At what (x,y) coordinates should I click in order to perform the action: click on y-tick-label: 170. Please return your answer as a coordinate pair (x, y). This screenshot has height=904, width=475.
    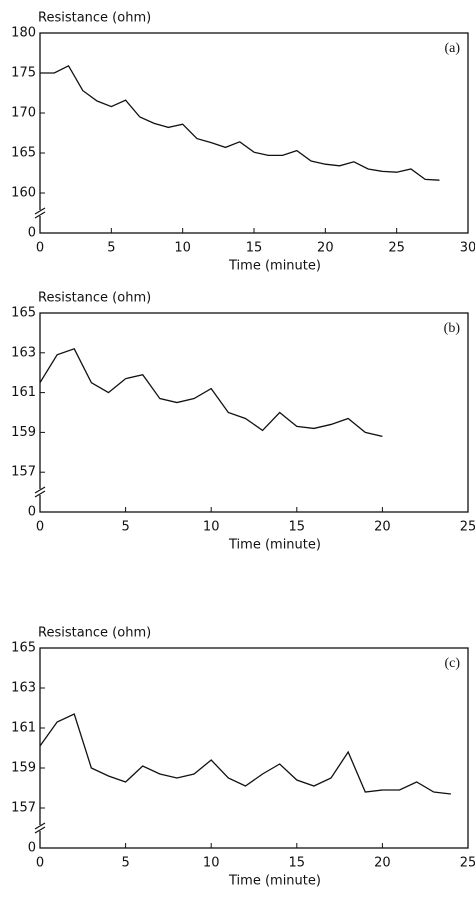
    Looking at the image, I should click on (23, 113).